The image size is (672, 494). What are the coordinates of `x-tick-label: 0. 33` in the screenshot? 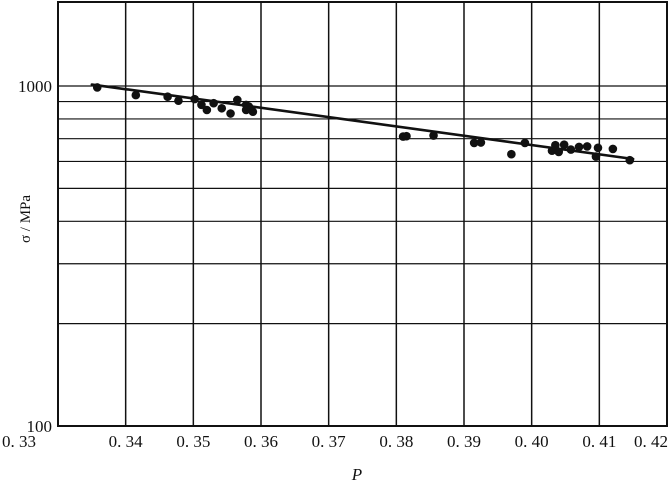 It's located at (19, 441).